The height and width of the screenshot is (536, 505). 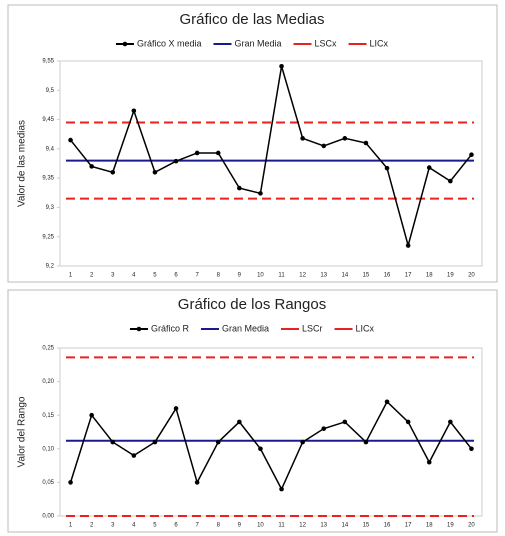 What do you see at coordinates (251, 19) in the screenshot?
I see `chart-title: Gráfico de las Medias` at bounding box center [251, 19].